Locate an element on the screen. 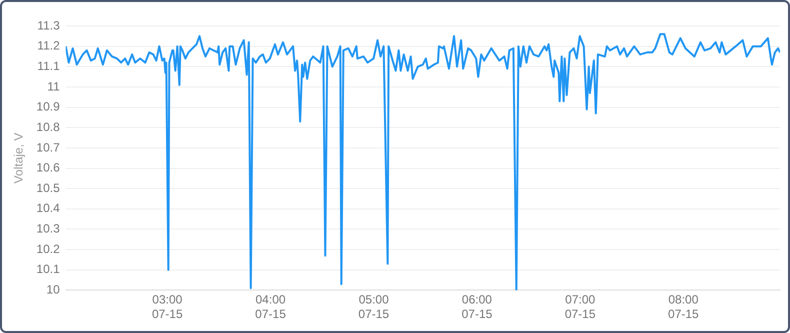 The width and height of the screenshot is (790, 333). y-axis-title: Voltaje, V is located at coordinates (19, 158).